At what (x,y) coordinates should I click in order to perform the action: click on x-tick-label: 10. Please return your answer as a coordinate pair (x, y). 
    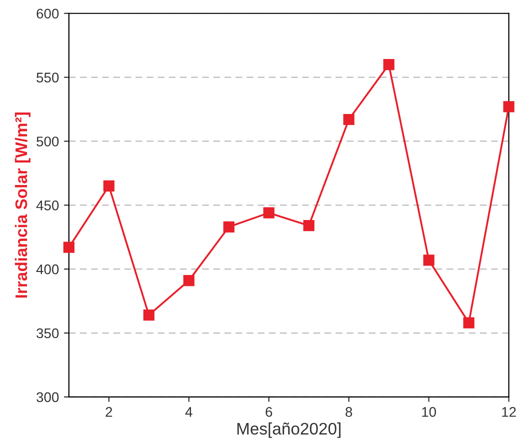
    Looking at the image, I should click on (429, 412).